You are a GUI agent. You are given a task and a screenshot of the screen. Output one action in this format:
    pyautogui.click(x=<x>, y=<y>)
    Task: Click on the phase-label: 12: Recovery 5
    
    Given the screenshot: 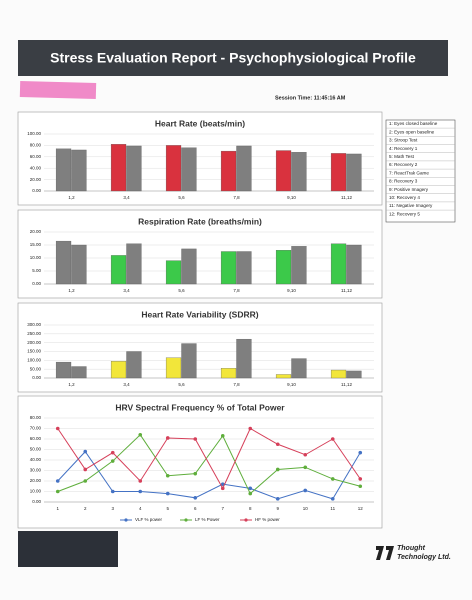 What is the action you would take?
    pyautogui.click(x=404, y=213)
    